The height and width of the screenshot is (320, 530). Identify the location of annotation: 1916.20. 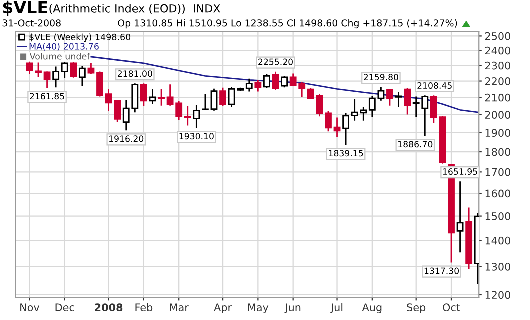
(127, 139).